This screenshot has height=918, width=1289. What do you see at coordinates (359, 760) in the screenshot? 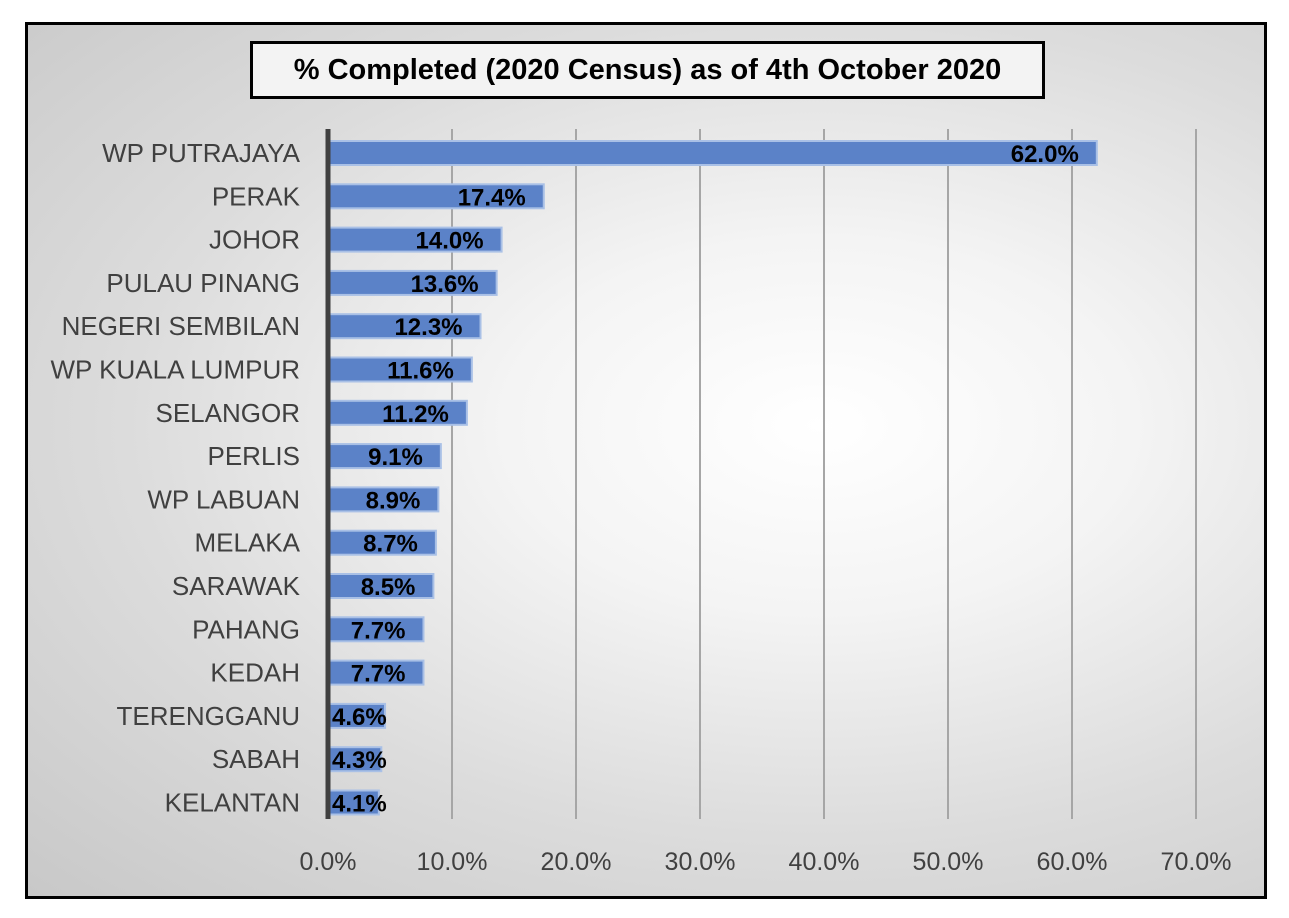
I see `data-label: 4.3%` at bounding box center [359, 760].